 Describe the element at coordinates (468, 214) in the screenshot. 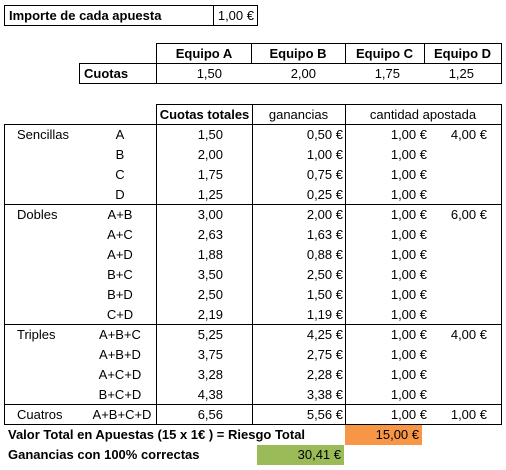

I see `group-total-dobles: 6,00 €` at that location.